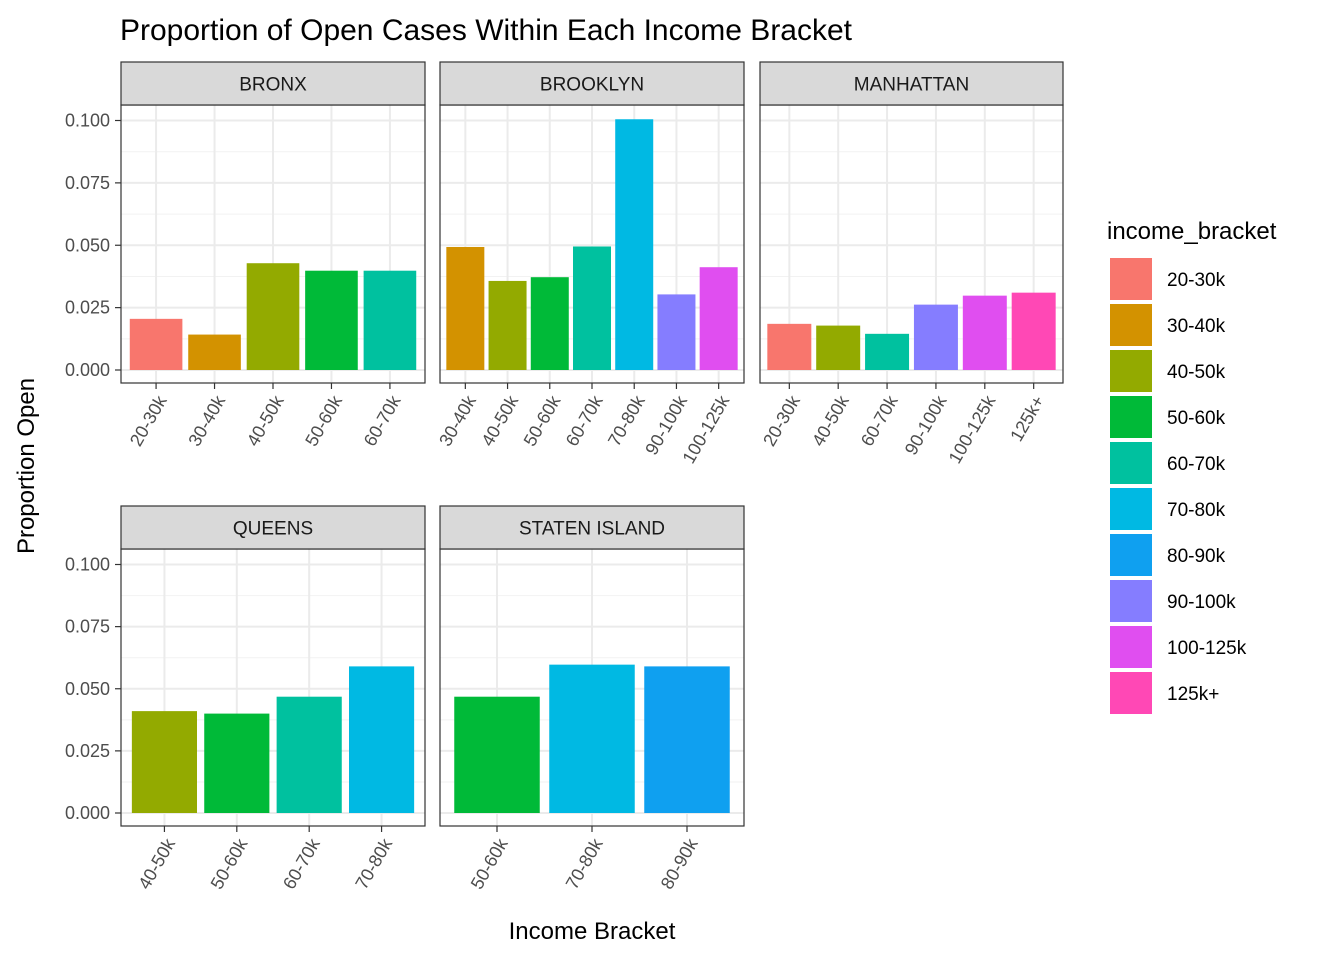  I want to click on strip-label: MANHATTAN, so click(911, 85).